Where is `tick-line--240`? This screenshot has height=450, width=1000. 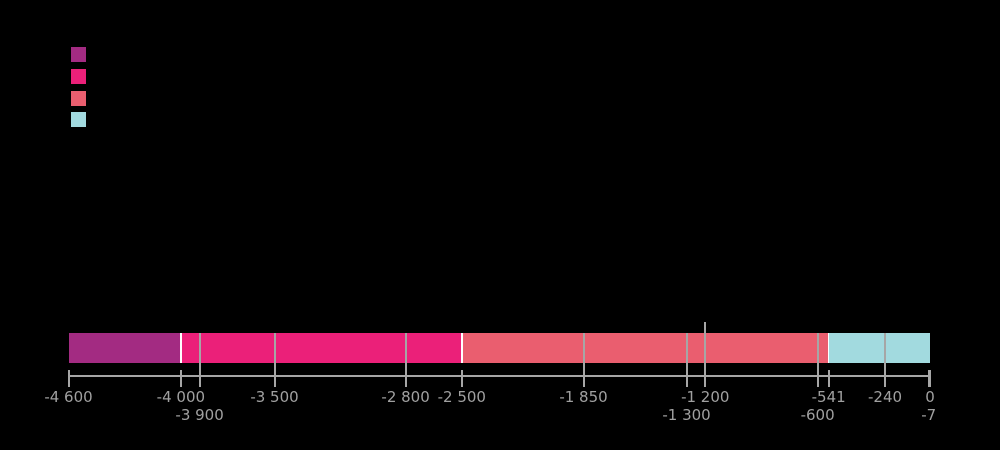
tick-line--240 is located at coordinates (885, 360).